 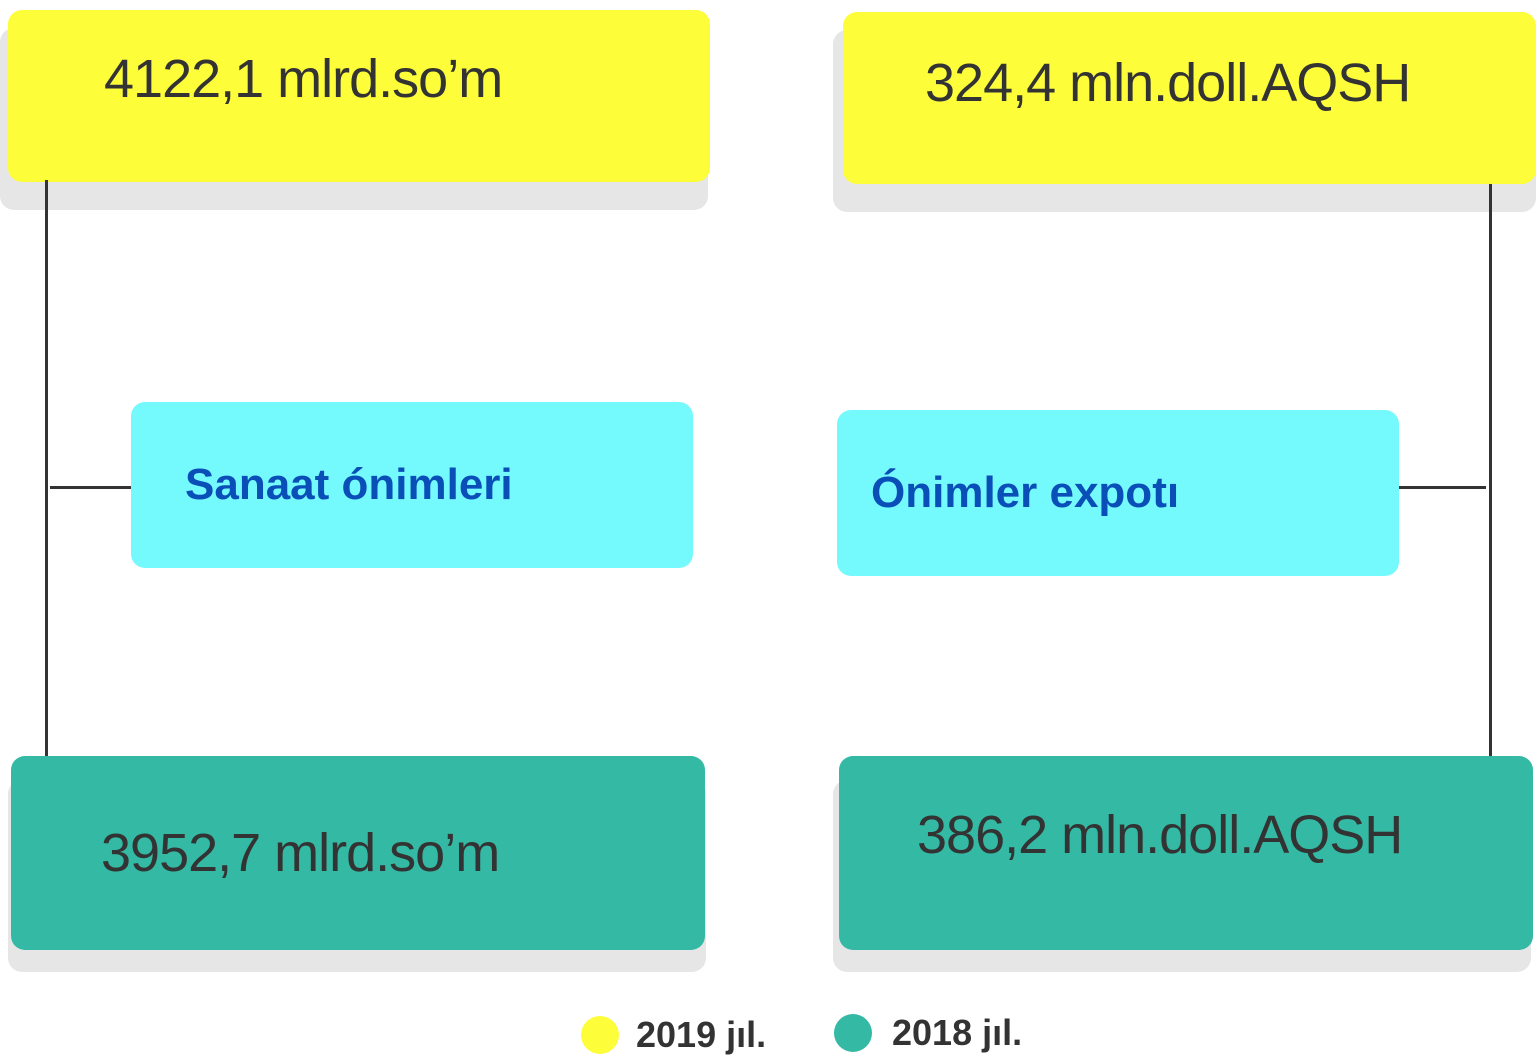 I want to click on label-box: Sanaat ónimleri, so click(x=412, y=485).